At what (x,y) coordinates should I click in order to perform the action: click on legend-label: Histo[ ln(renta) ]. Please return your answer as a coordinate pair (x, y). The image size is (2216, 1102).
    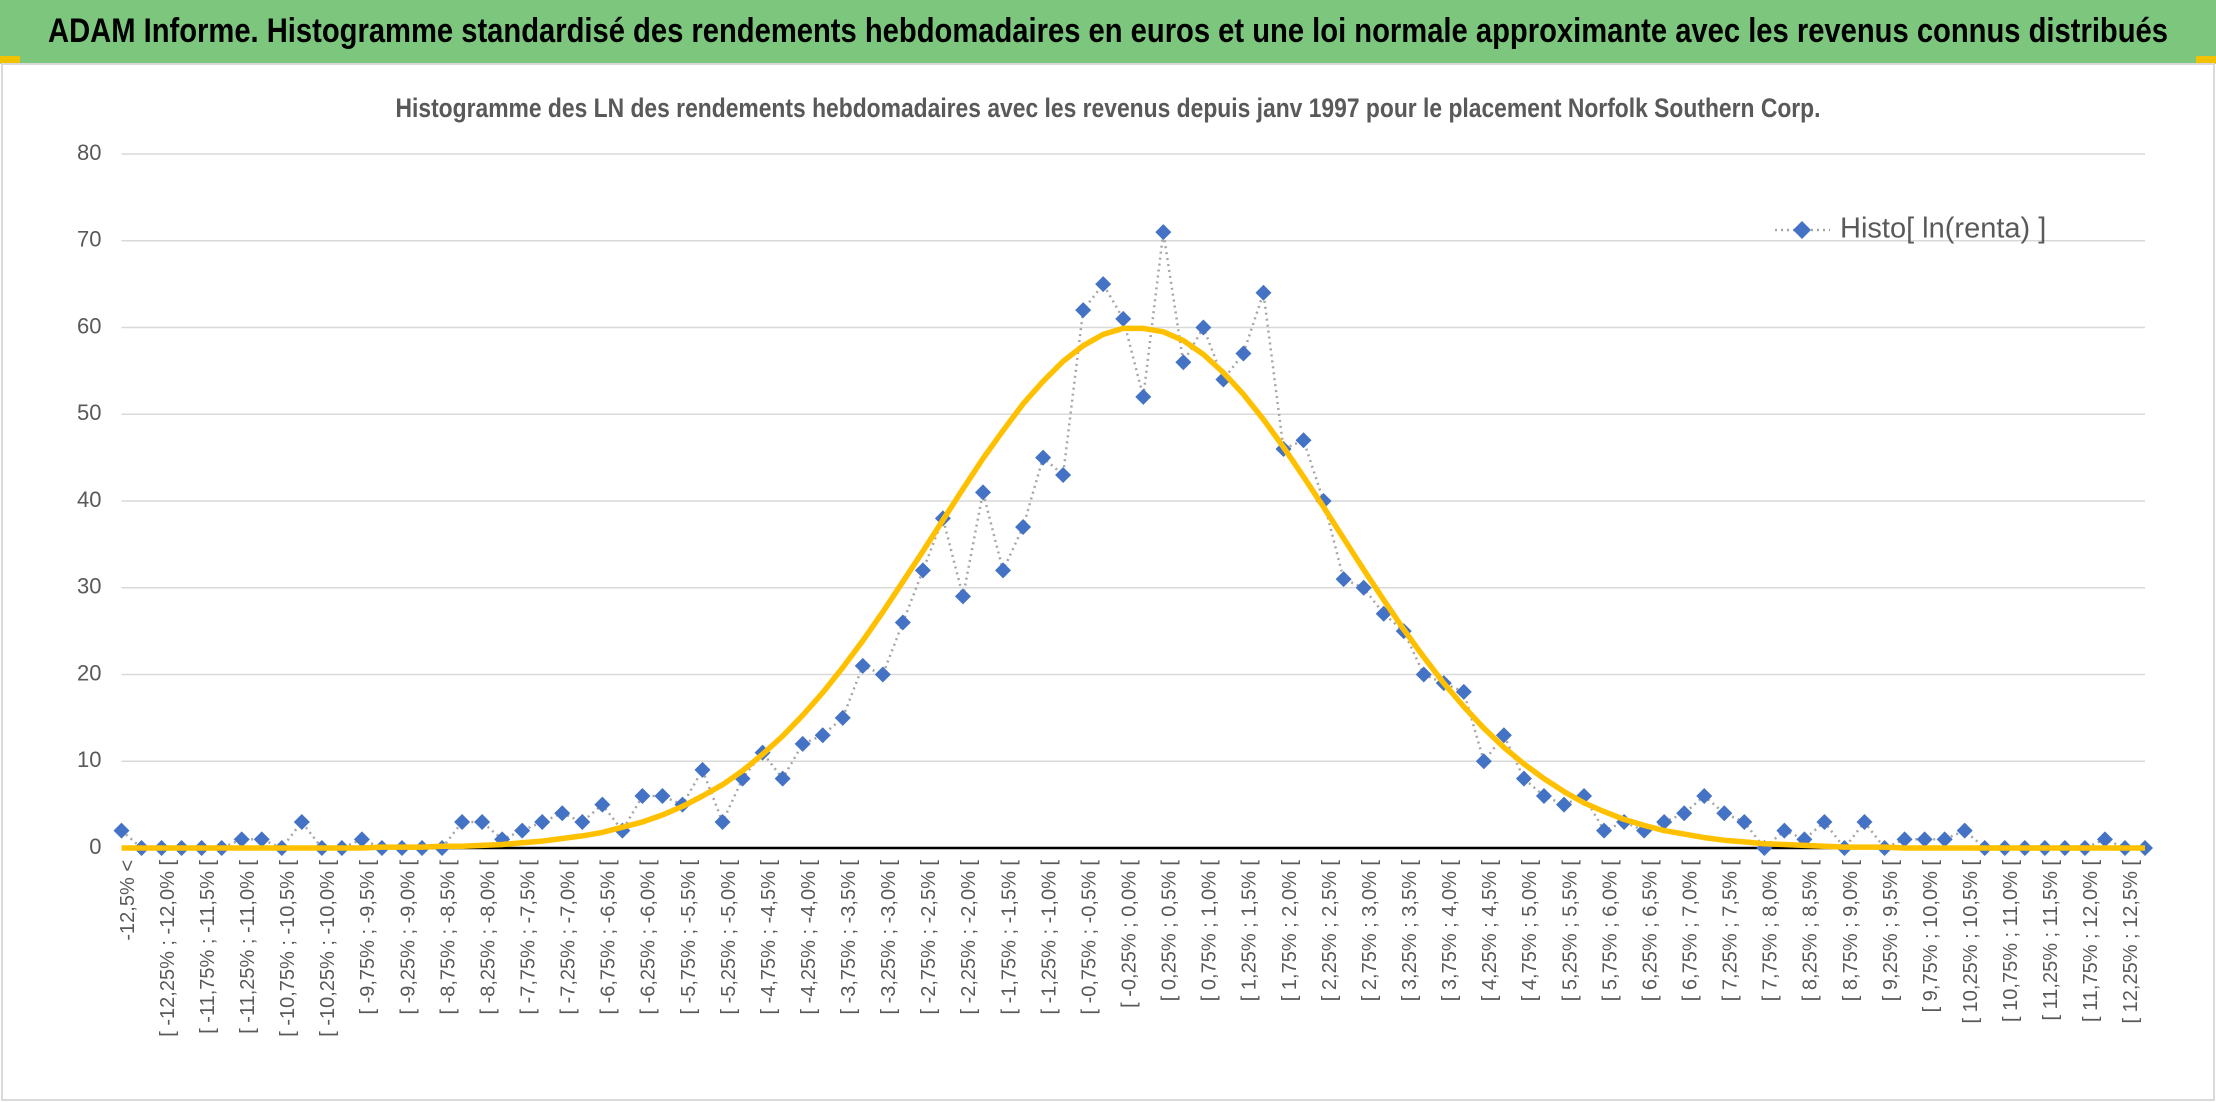
    Looking at the image, I should click on (1943, 229).